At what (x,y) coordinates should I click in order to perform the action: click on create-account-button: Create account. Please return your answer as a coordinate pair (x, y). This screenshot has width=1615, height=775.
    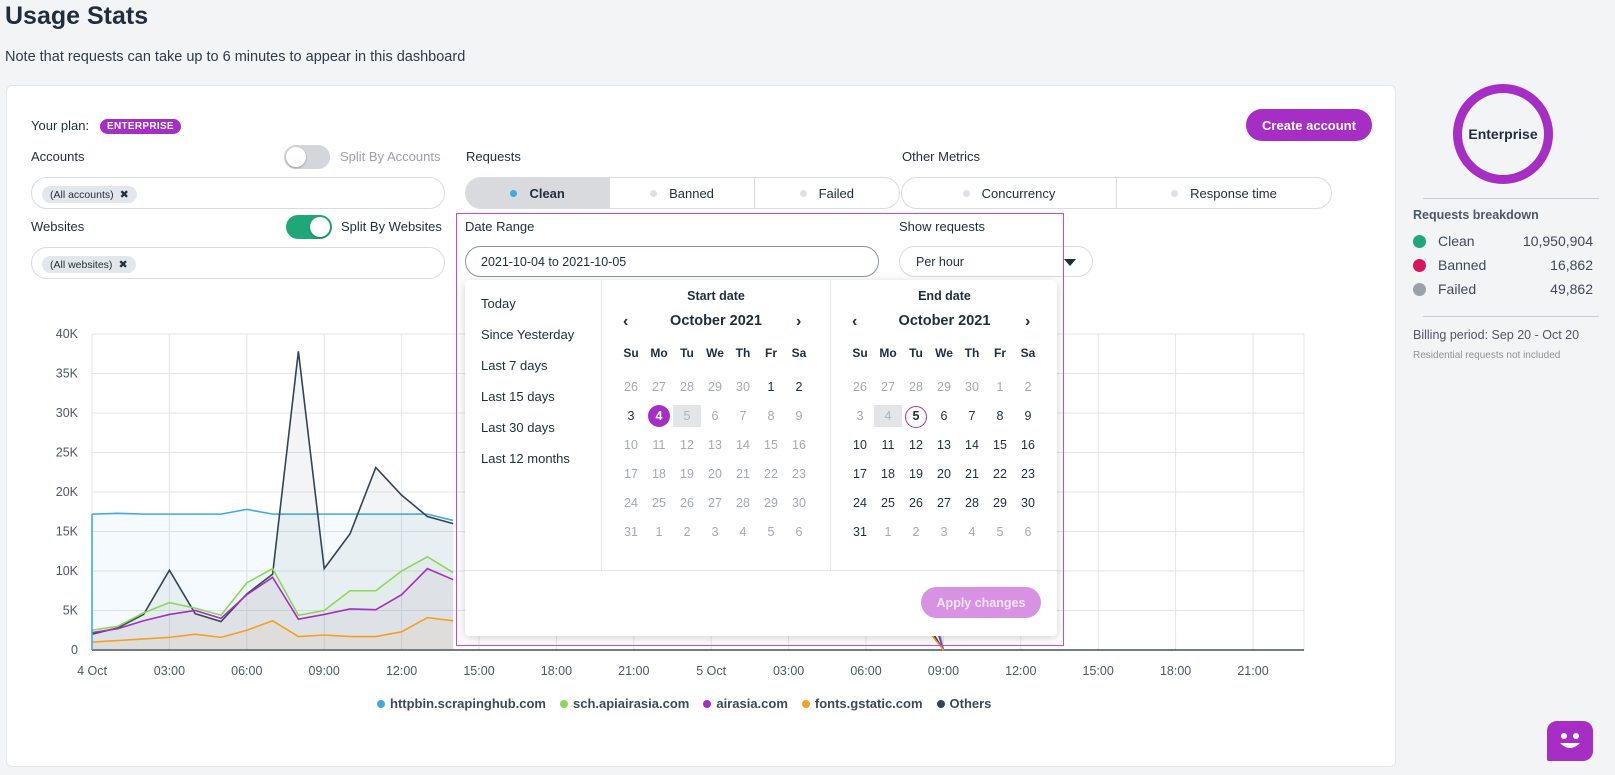
    Looking at the image, I should click on (1309, 125).